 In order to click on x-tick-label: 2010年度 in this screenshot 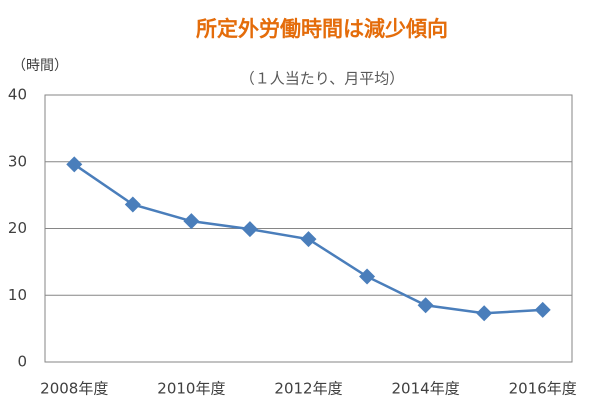, I will do `click(191, 389)`.